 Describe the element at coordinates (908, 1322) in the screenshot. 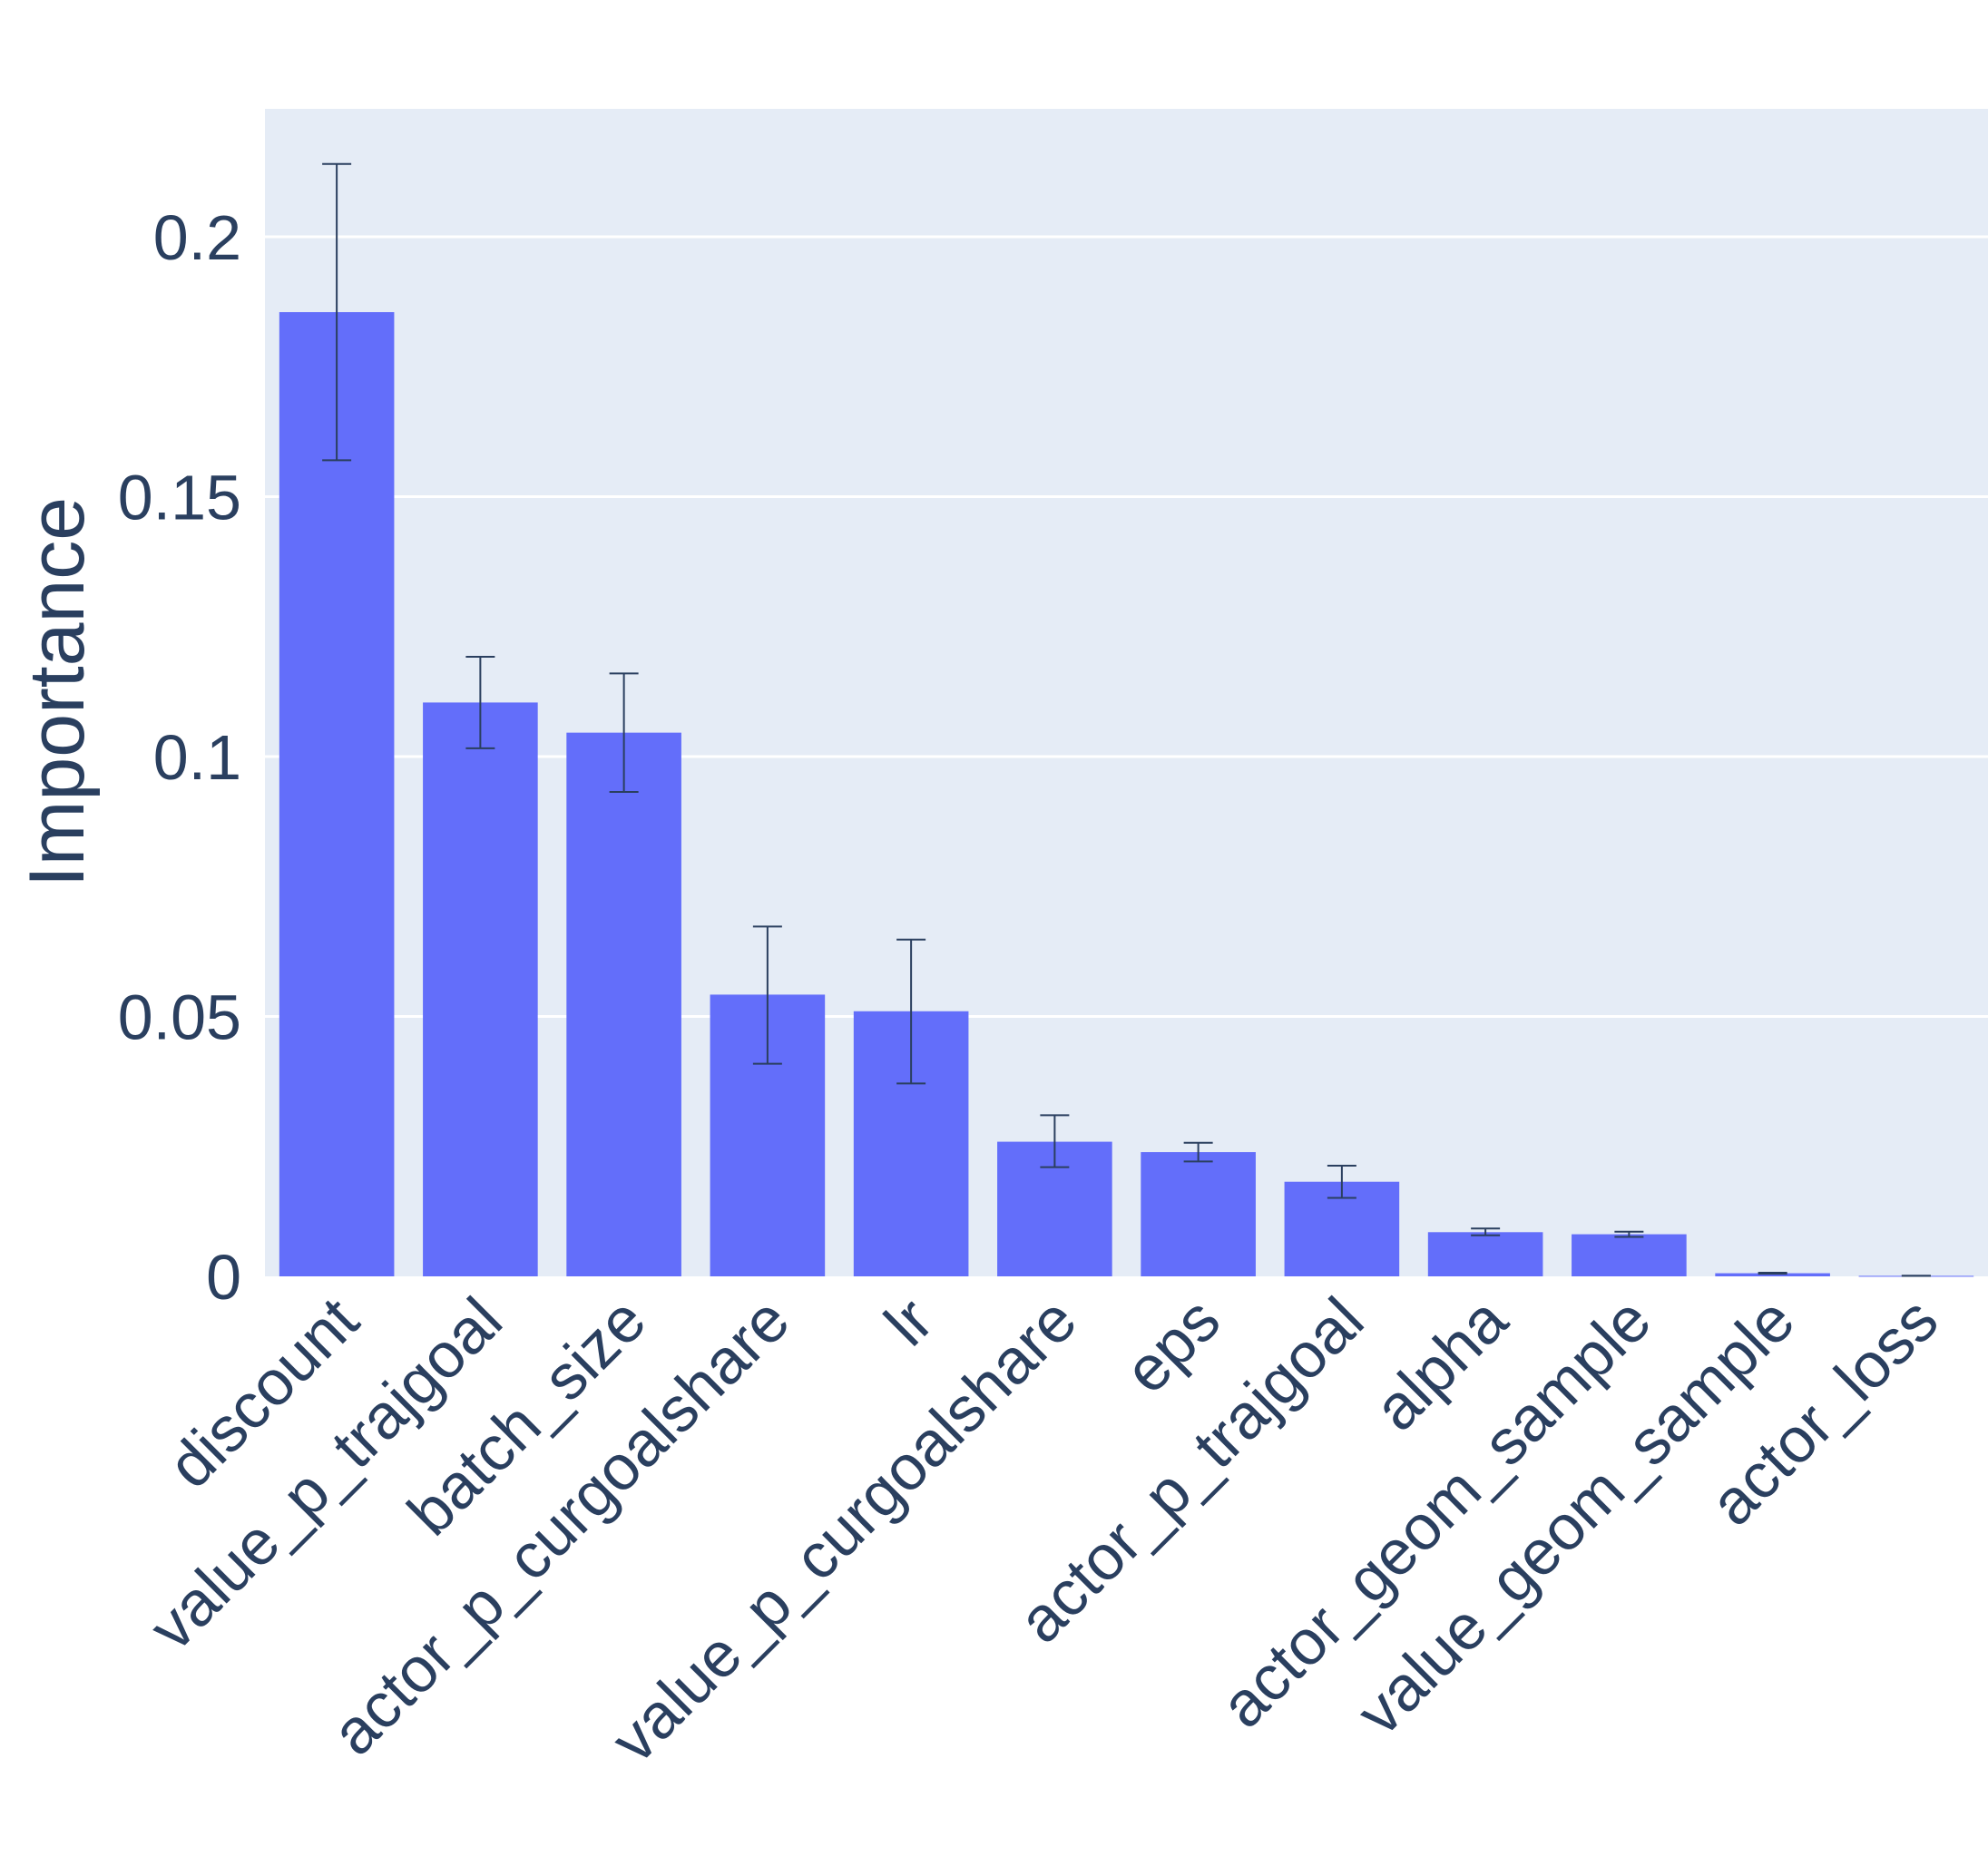

I see `x-tick-label: lr` at that location.